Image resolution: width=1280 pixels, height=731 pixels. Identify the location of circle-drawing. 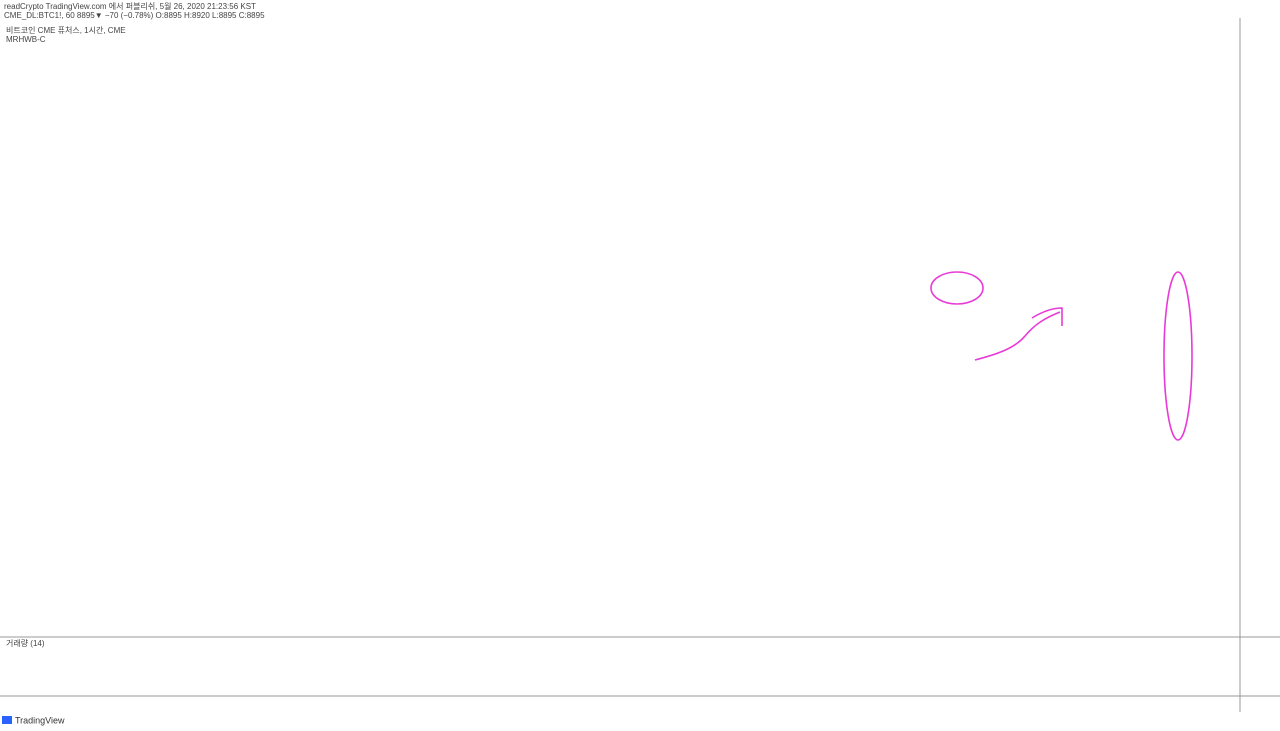
(957, 288).